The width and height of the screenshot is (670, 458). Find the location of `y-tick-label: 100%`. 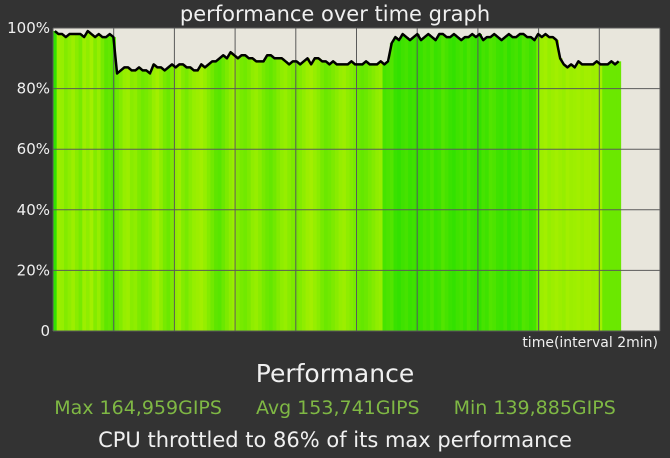

y-tick-label: 100% is located at coordinates (28, 28).